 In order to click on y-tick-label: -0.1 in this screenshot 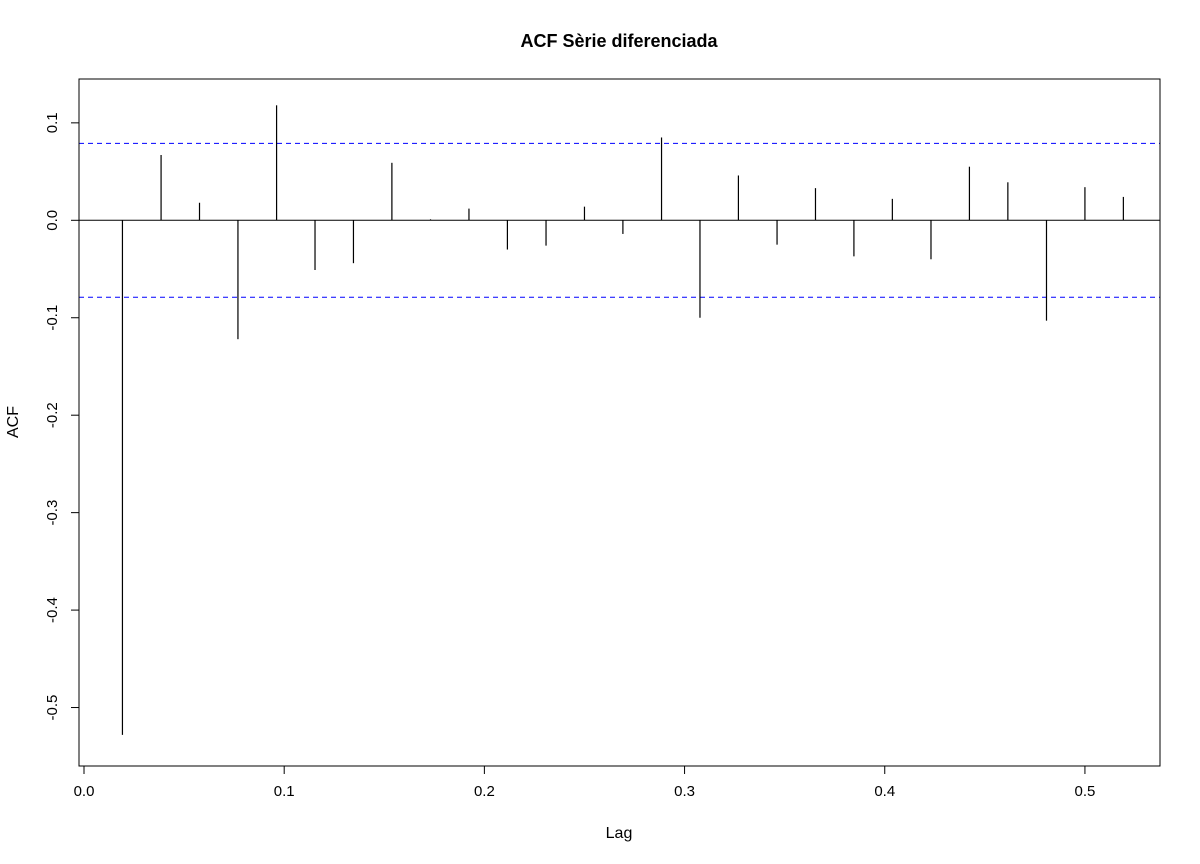, I will do `click(52, 318)`.